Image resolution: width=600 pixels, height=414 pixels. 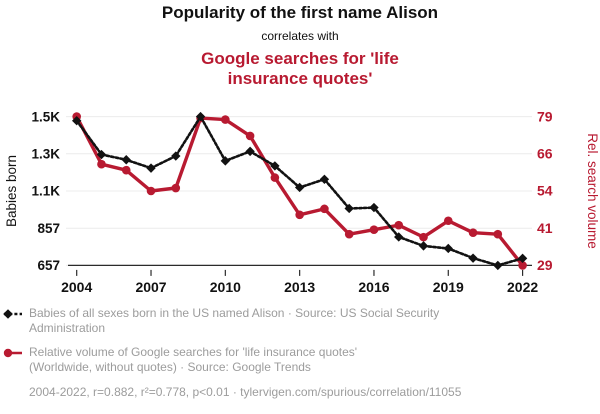 I want to click on chart-subtitle-line2: insurance quotes', so click(x=300, y=78).